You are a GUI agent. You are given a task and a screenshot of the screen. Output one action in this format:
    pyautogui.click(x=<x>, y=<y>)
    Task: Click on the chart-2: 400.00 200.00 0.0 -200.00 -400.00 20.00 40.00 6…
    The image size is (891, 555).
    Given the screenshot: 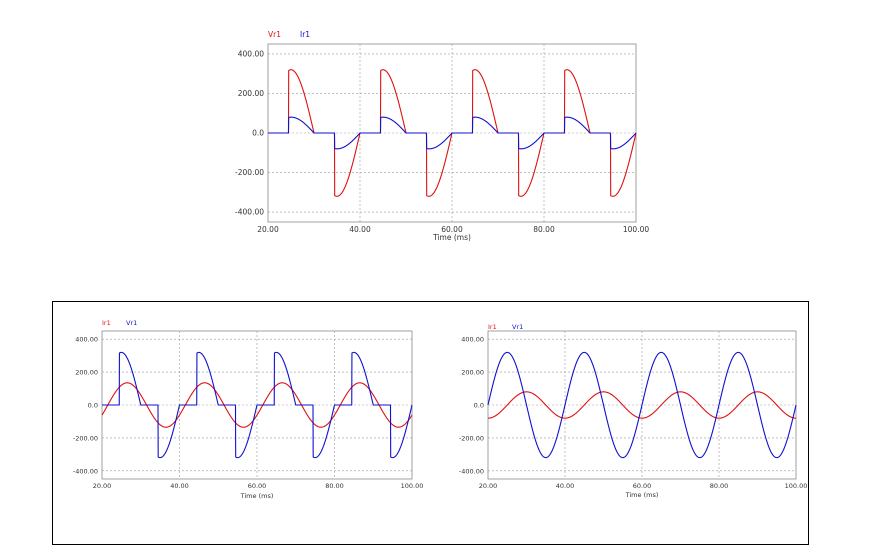 What is the action you would take?
    pyautogui.click(x=248, y=409)
    